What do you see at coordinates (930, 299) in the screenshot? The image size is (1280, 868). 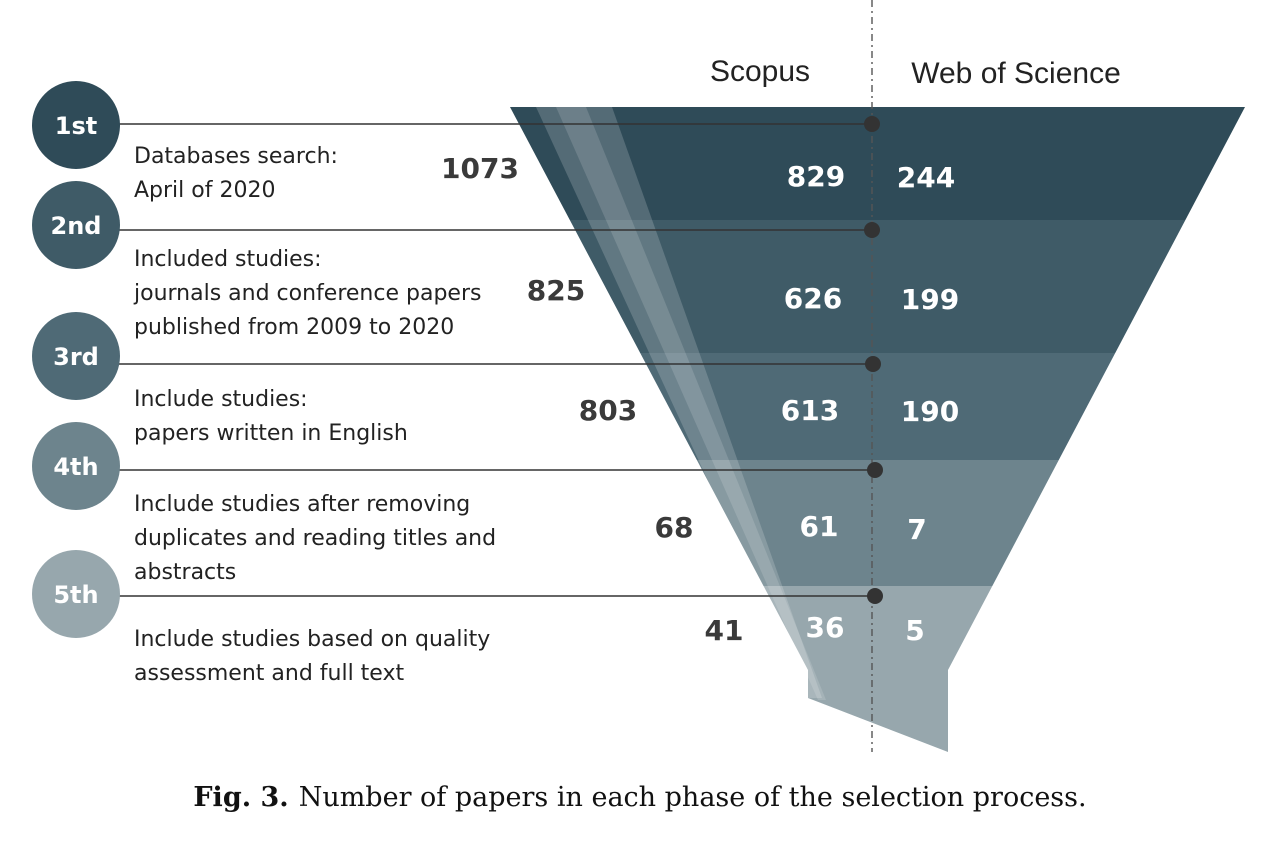 I see `phase-wos-count: 199` at bounding box center [930, 299].